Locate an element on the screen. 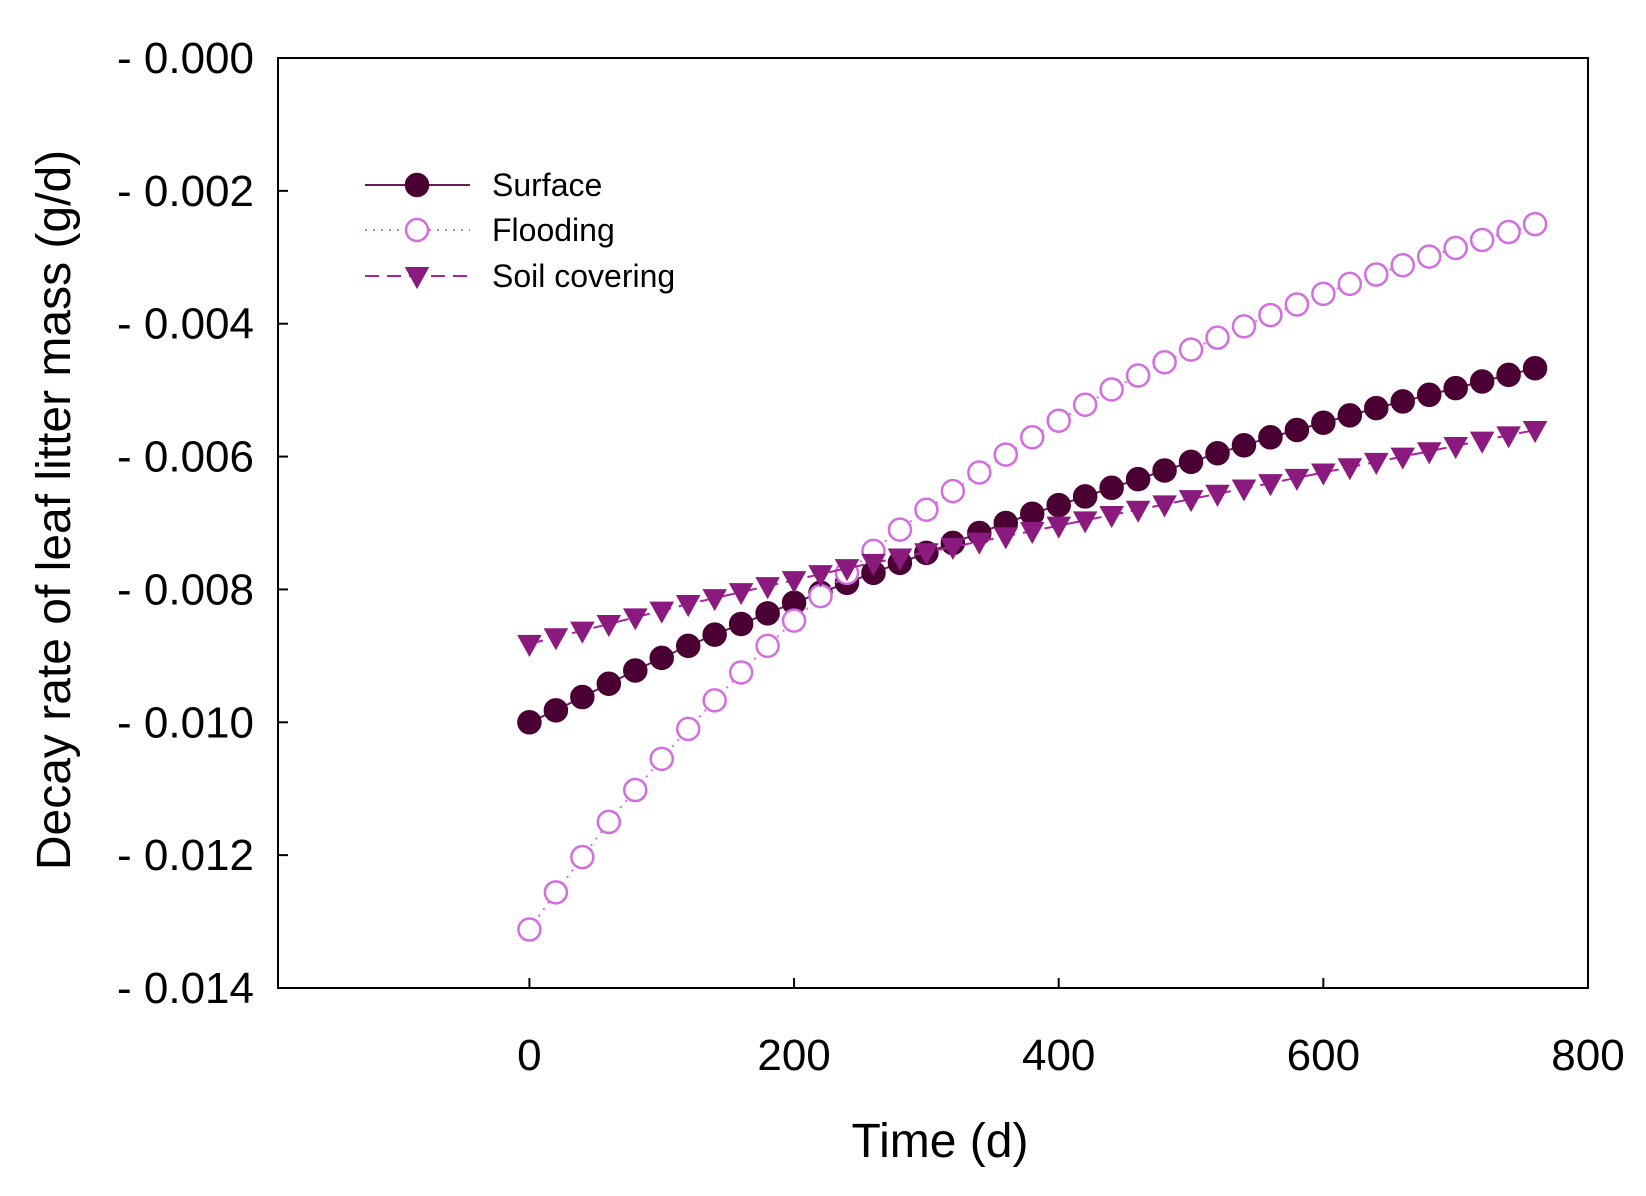  x-axis-title: Time (d) is located at coordinates (940, 1141).